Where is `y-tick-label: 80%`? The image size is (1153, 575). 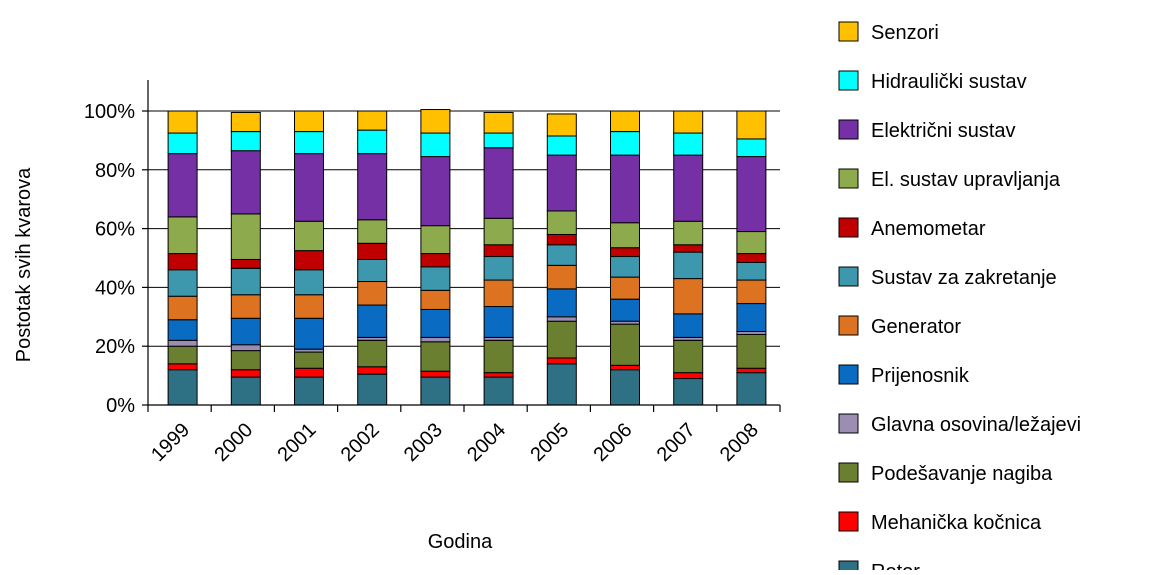 y-tick-label: 80% is located at coordinates (115, 171).